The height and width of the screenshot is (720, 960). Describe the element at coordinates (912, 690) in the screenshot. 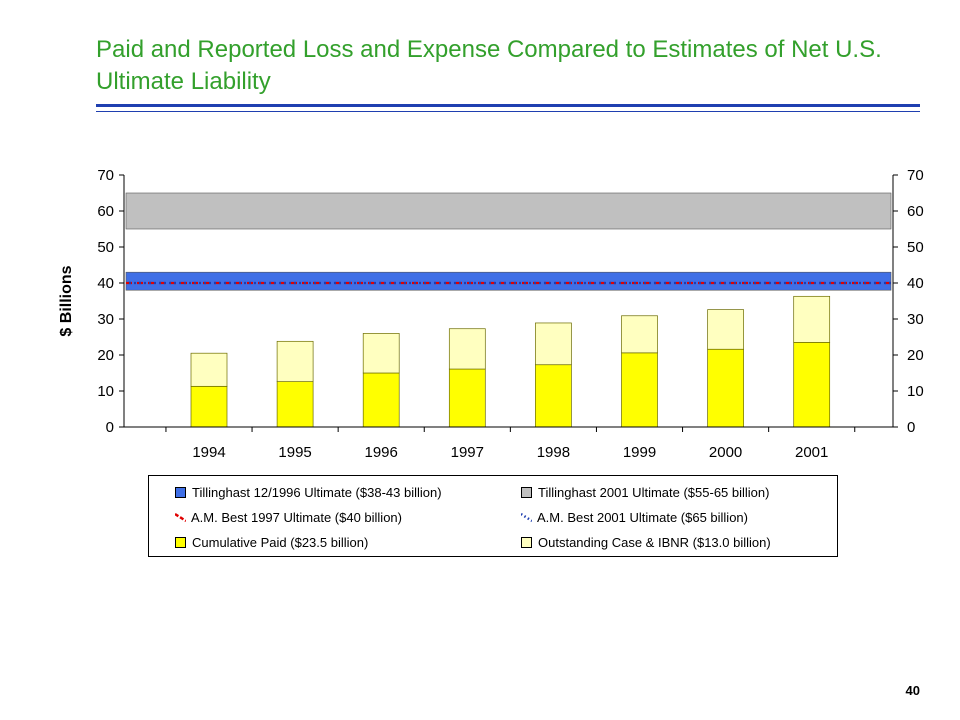

I see `page-number: 40` at that location.